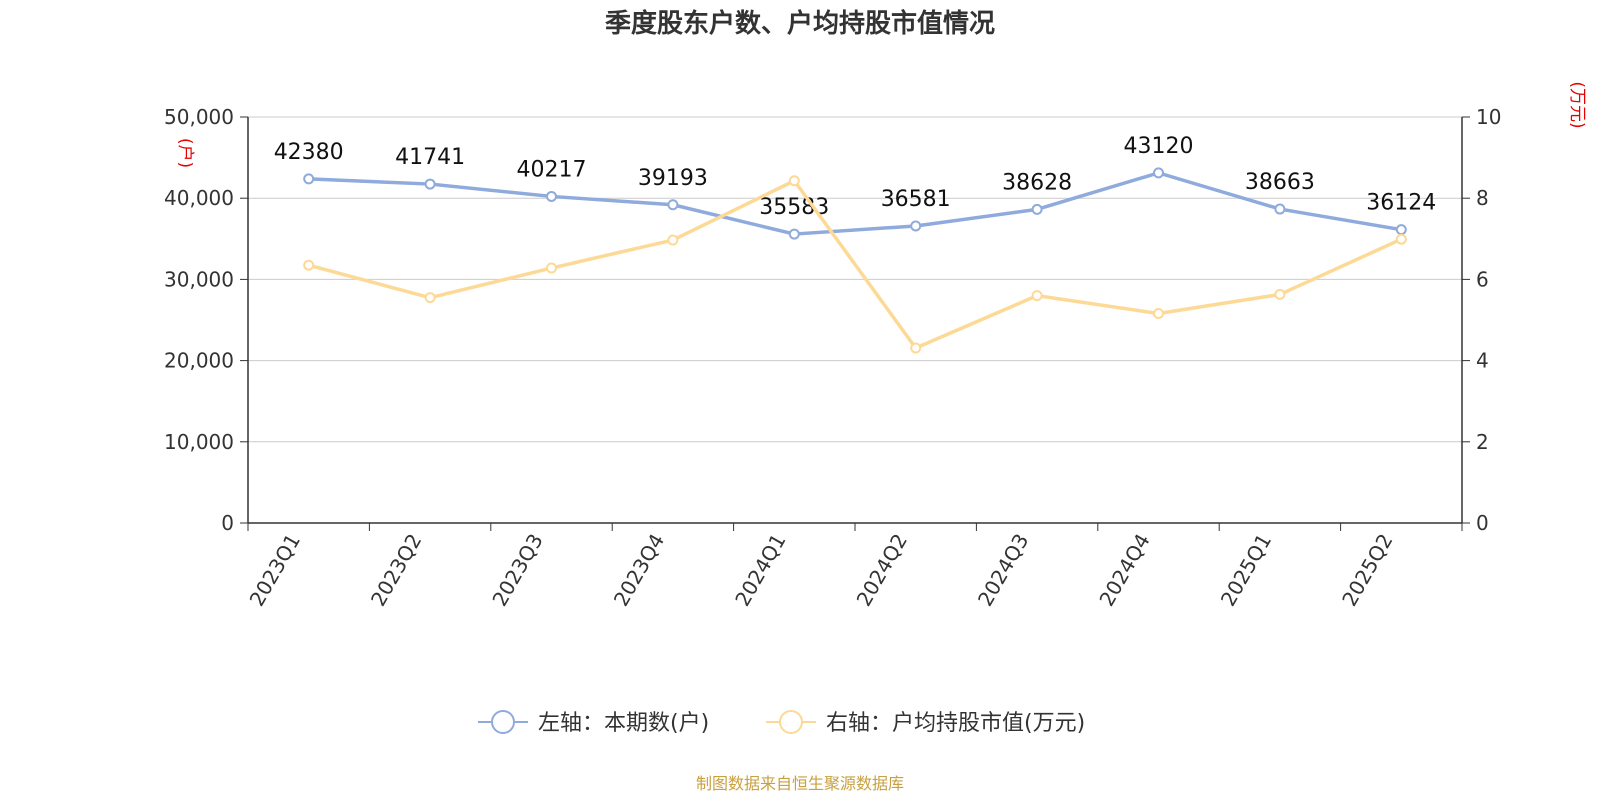  I want to click on x-axis-tick-label: 2024Q1, so click(760, 570).